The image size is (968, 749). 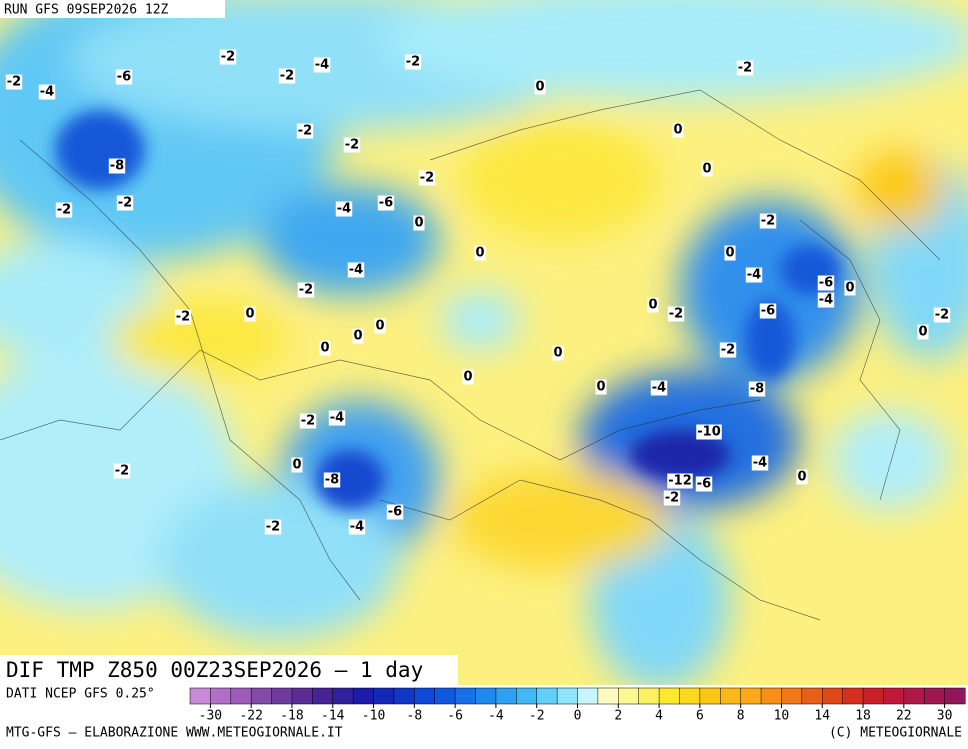 I want to click on colorbar: -30 -22 -18 -14 -10 -8 -6 -4 -2 0 2 4 6 8 10 14 18 22 30, so click(x=577, y=705).